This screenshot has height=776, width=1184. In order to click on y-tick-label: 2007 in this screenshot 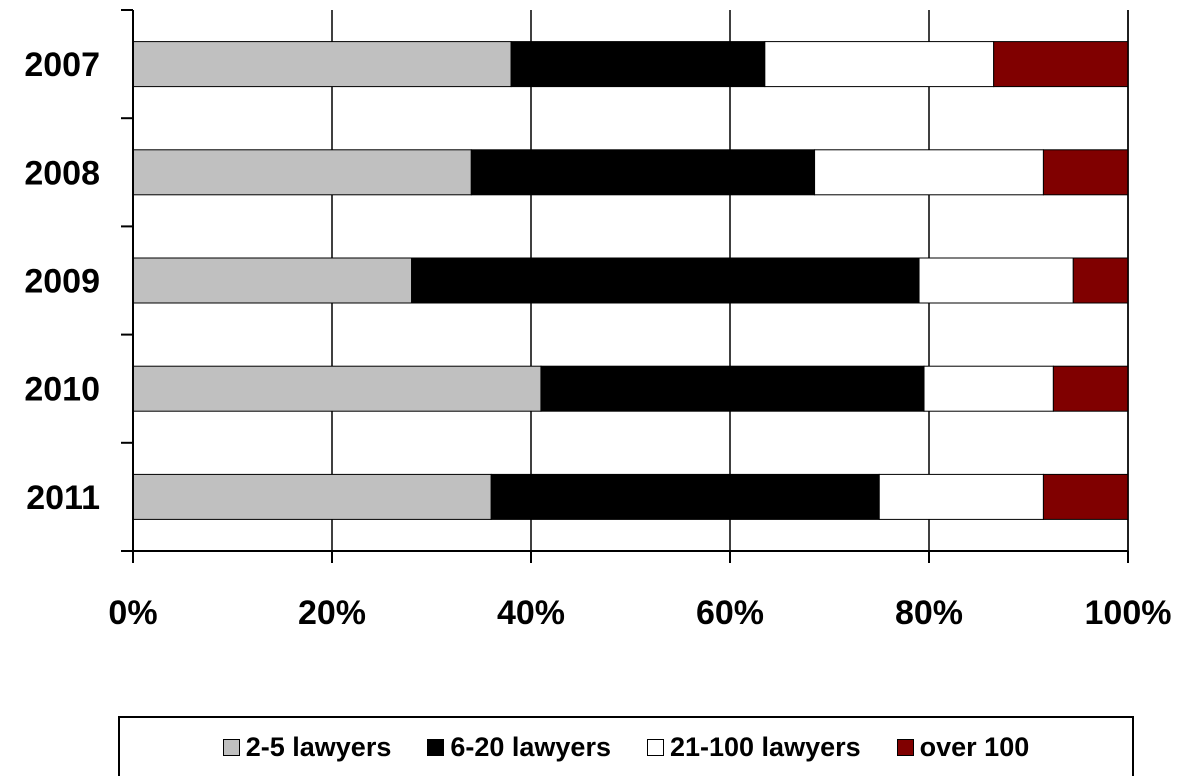, I will do `click(62, 65)`.